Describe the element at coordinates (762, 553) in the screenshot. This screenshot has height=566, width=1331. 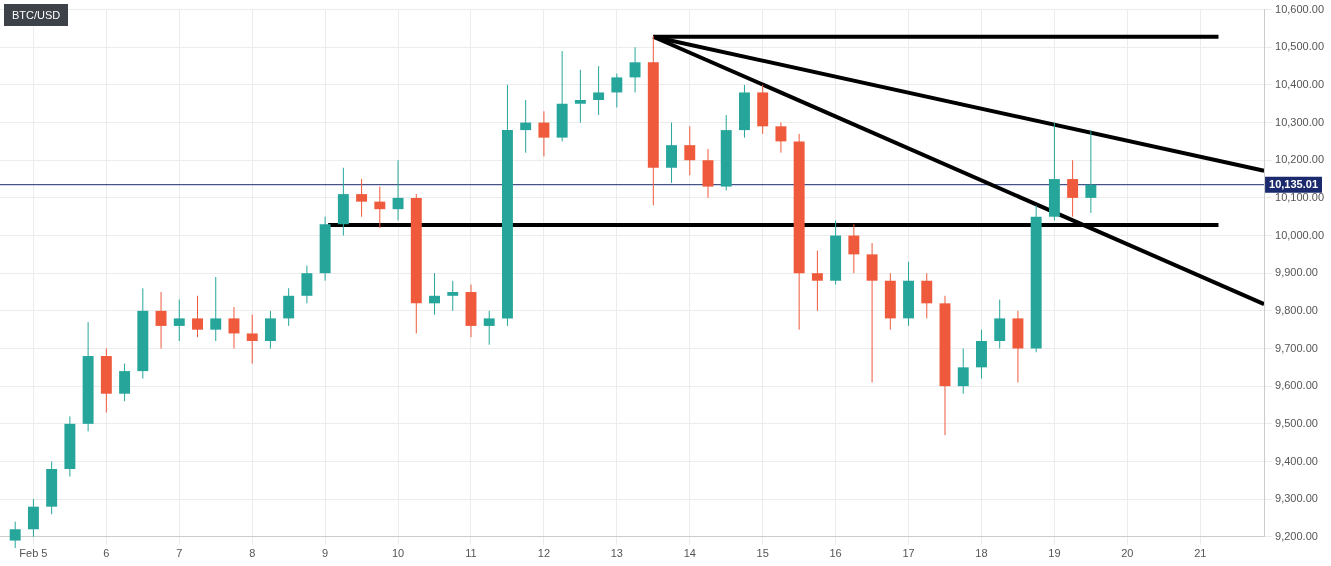
I see `x-tick-label: 15` at that location.